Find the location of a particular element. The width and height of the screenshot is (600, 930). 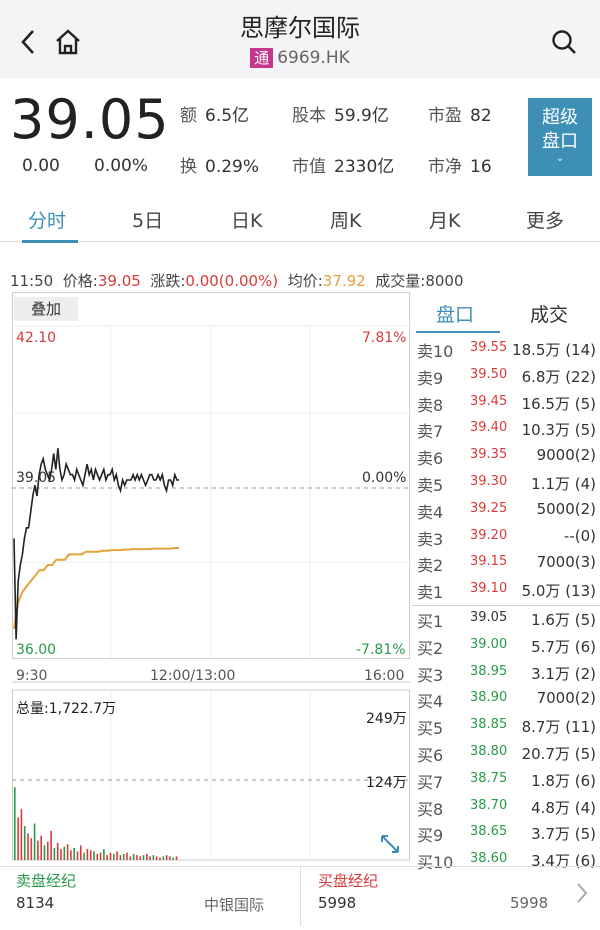

ask-row: 卖1 39.10 5.0万 (13) is located at coordinates (506, 590).